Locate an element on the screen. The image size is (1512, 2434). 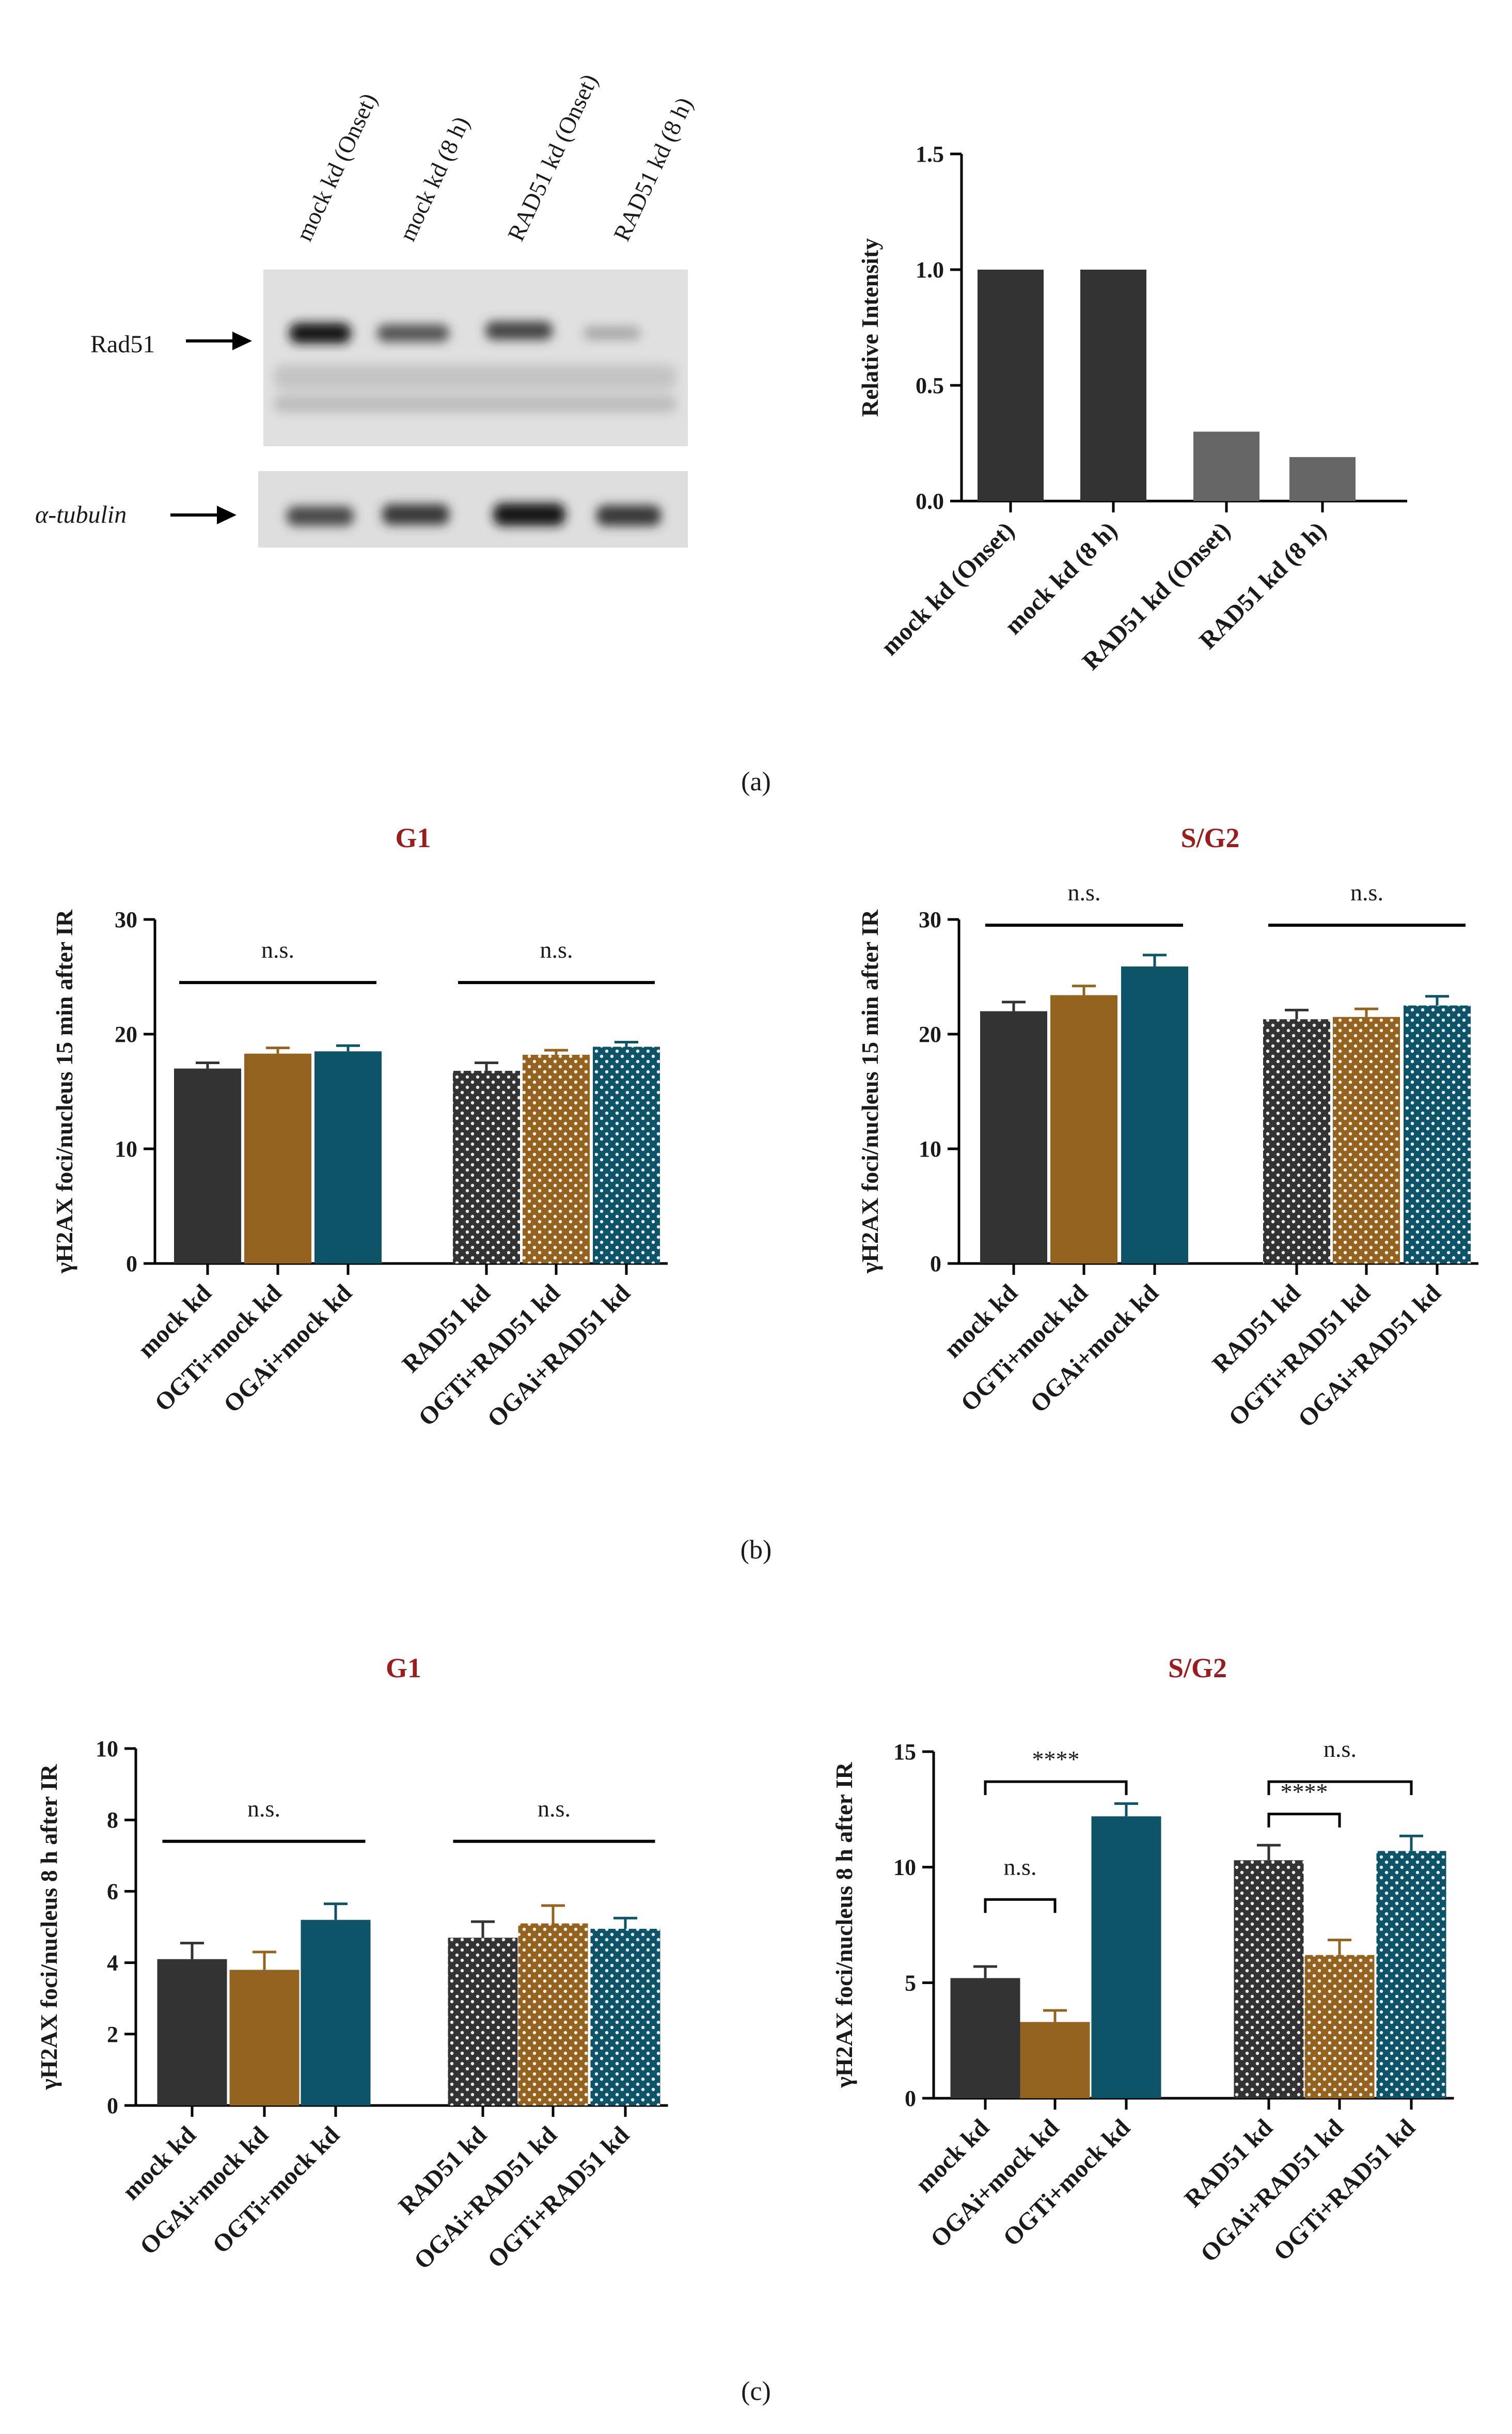
y-tick-label: 2 is located at coordinates (112, 2034).